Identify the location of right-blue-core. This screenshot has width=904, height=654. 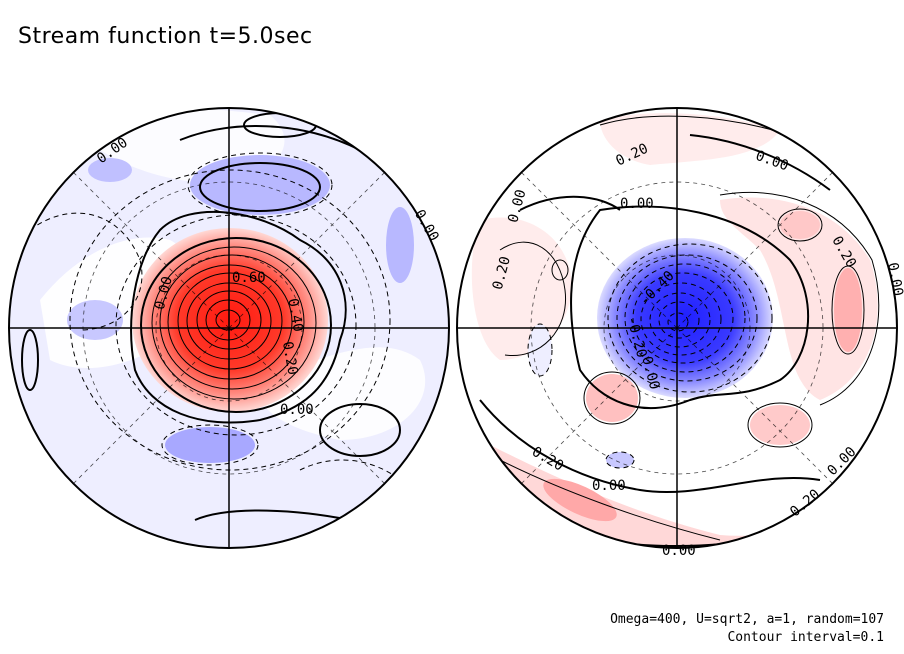
(685, 318).